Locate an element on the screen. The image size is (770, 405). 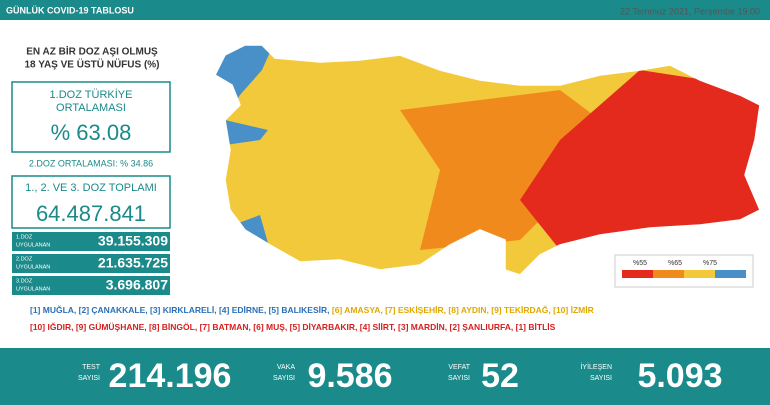
ranking-item: [3] KIRKLARELİ, is located at coordinates (183, 310).